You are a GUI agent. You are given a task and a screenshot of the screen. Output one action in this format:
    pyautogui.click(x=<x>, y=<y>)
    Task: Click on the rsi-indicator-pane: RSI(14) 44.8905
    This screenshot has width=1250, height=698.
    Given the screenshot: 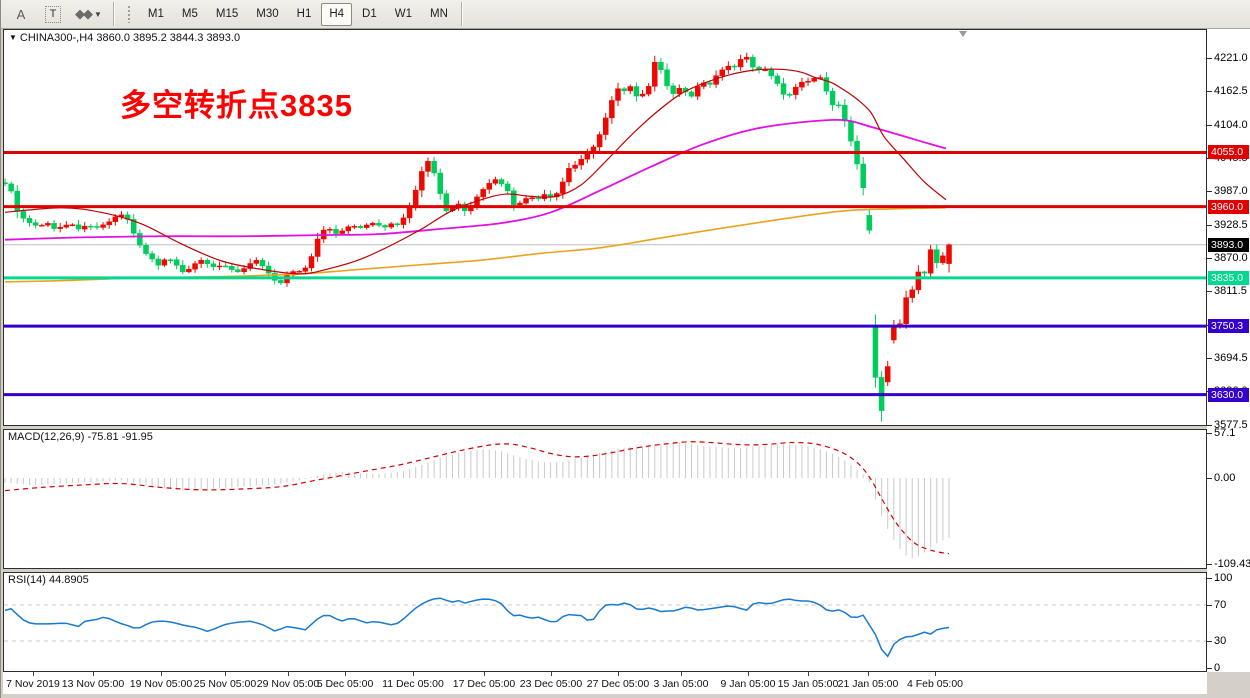 What is the action you would take?
    pyautogui.click(x=605, y=622)
    